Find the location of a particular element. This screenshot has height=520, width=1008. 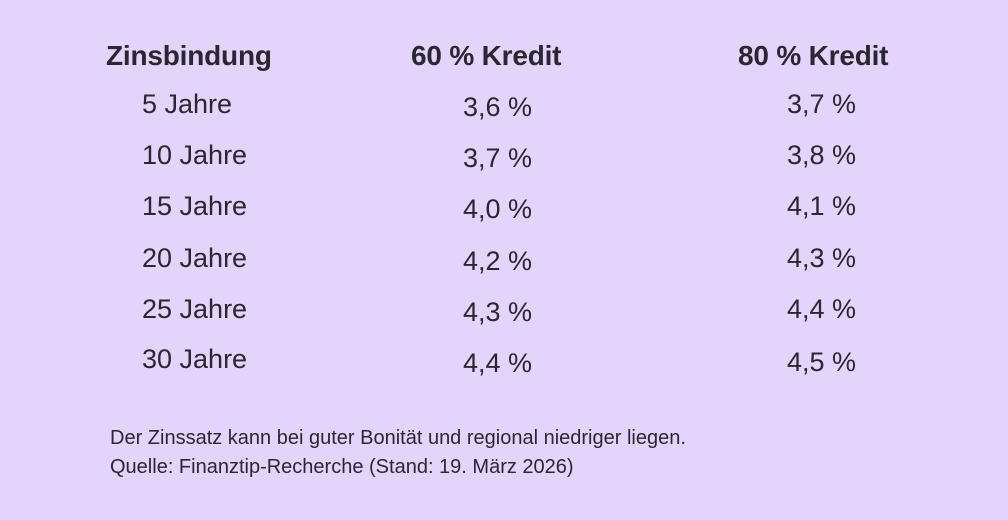

table-row: 20 Jahre 4,2 % 4,3 % is located at coordinates (504, 258).